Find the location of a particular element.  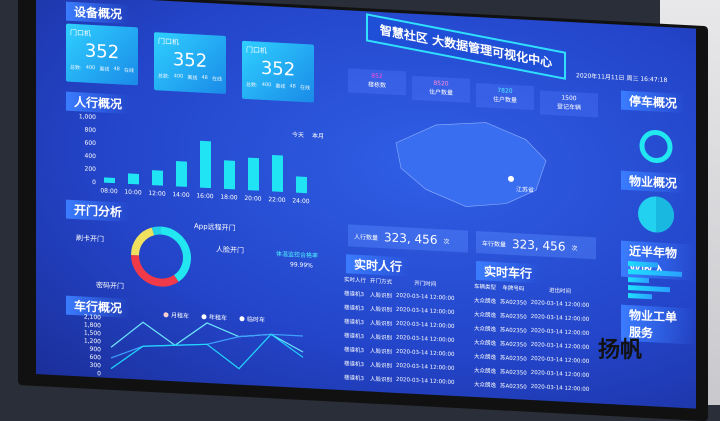

header-stat: 7820 住户数量 is located at coordinates (505, 97).